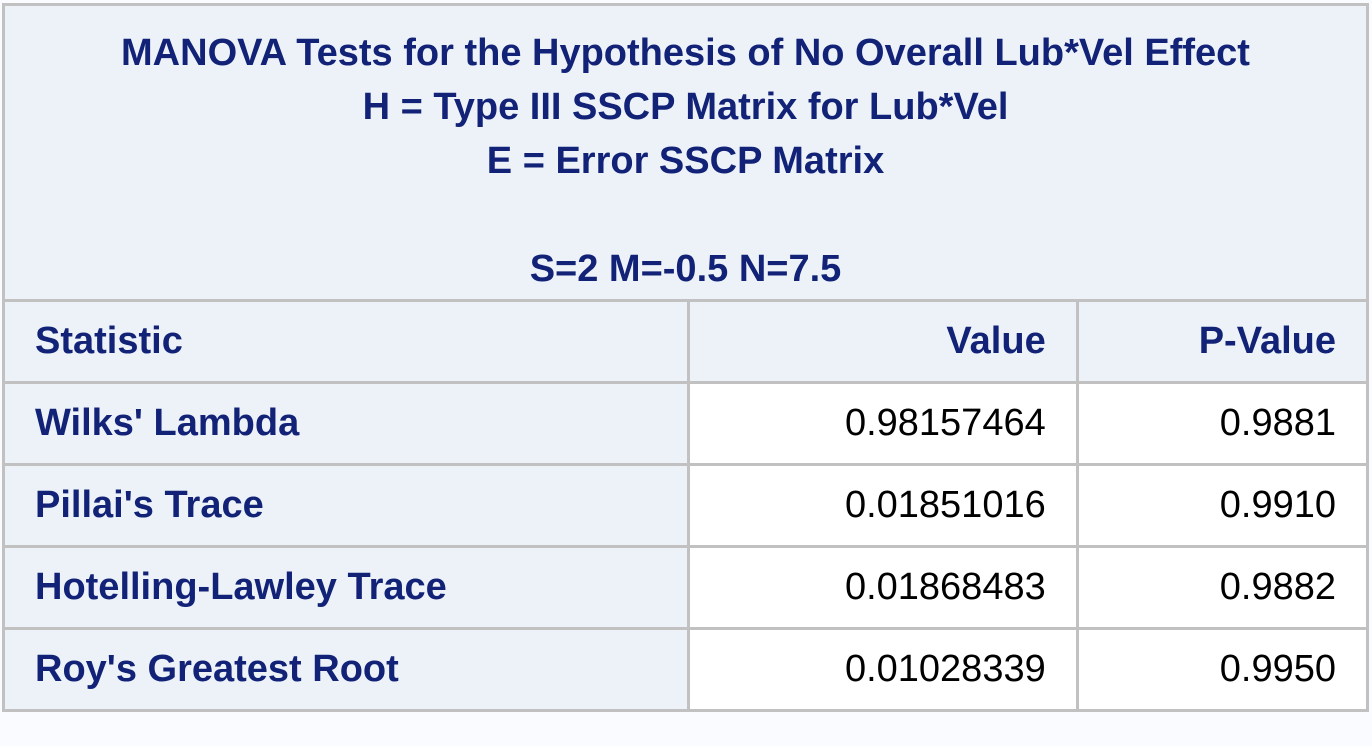 The width and height of the screenshot is (1372, 746). I want to click on caption-e-matrix: E = Error SSCP Matrix, so click(685, 161).